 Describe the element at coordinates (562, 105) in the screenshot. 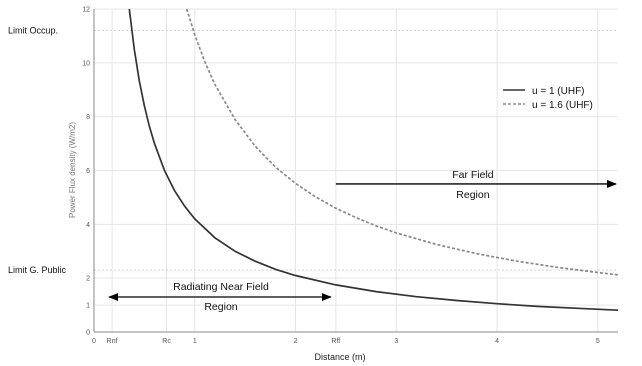

I see `legend-label-u16: u = 1.6 (UHF)` at that location.